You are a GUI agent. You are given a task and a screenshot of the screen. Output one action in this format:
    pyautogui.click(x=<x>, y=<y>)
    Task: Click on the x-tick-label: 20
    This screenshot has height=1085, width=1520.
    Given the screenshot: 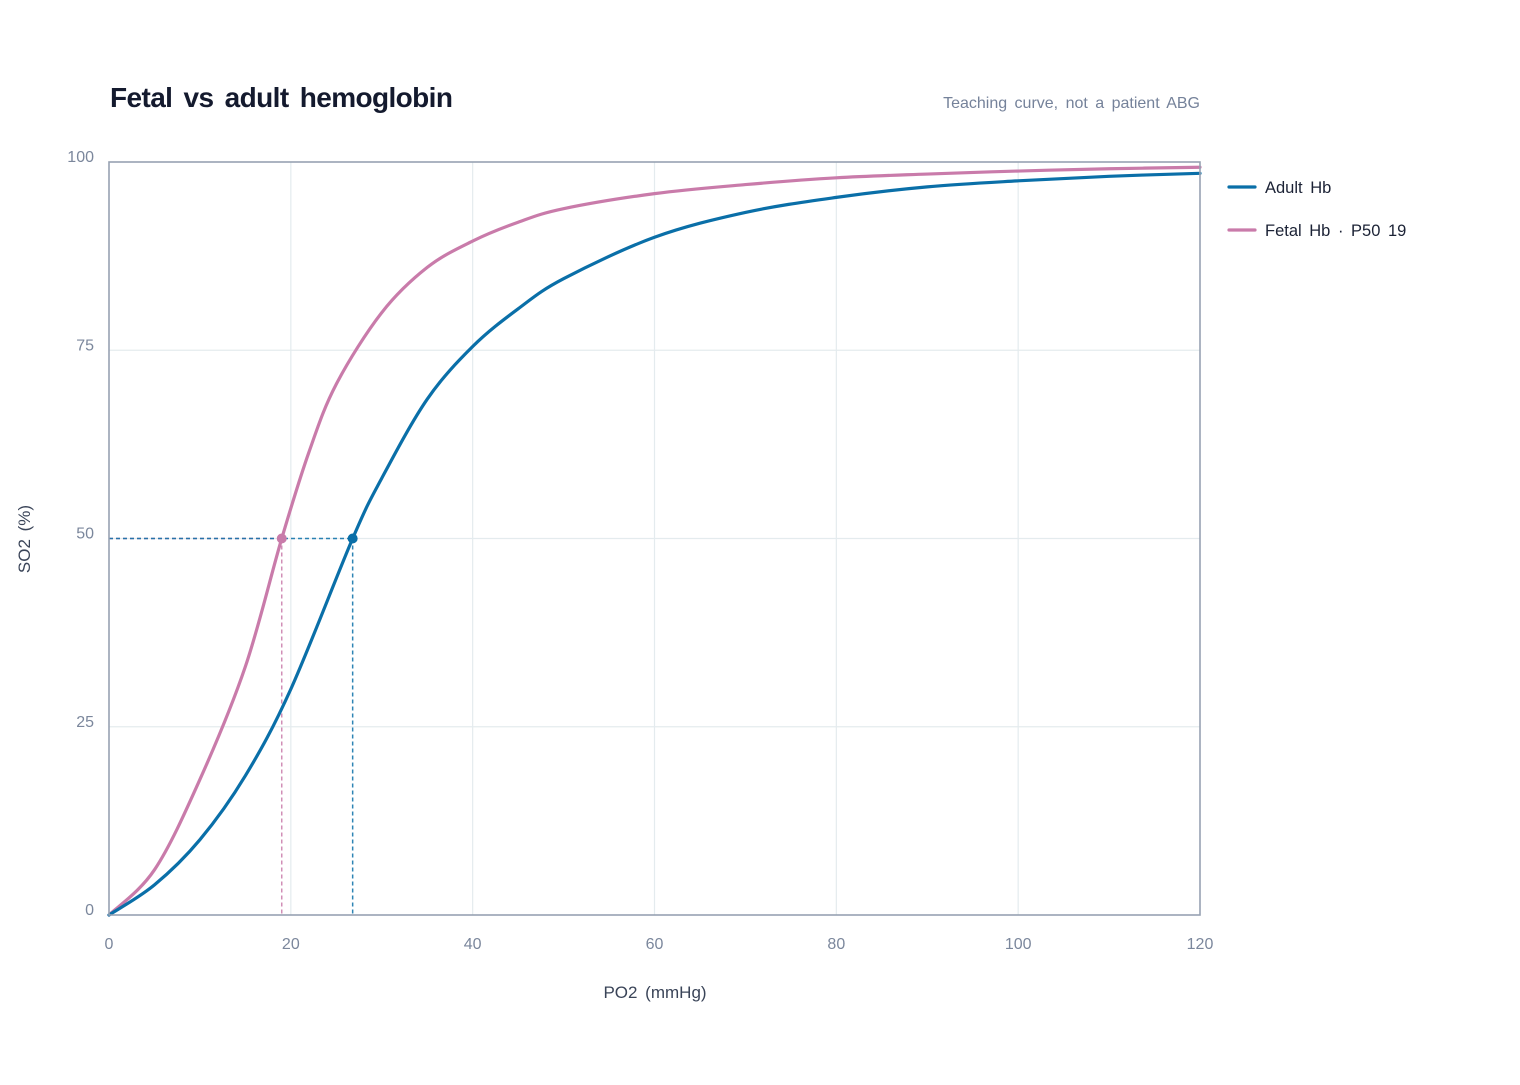 What is the action you would take?
    pyautogui.click(x=291, y=944)
    